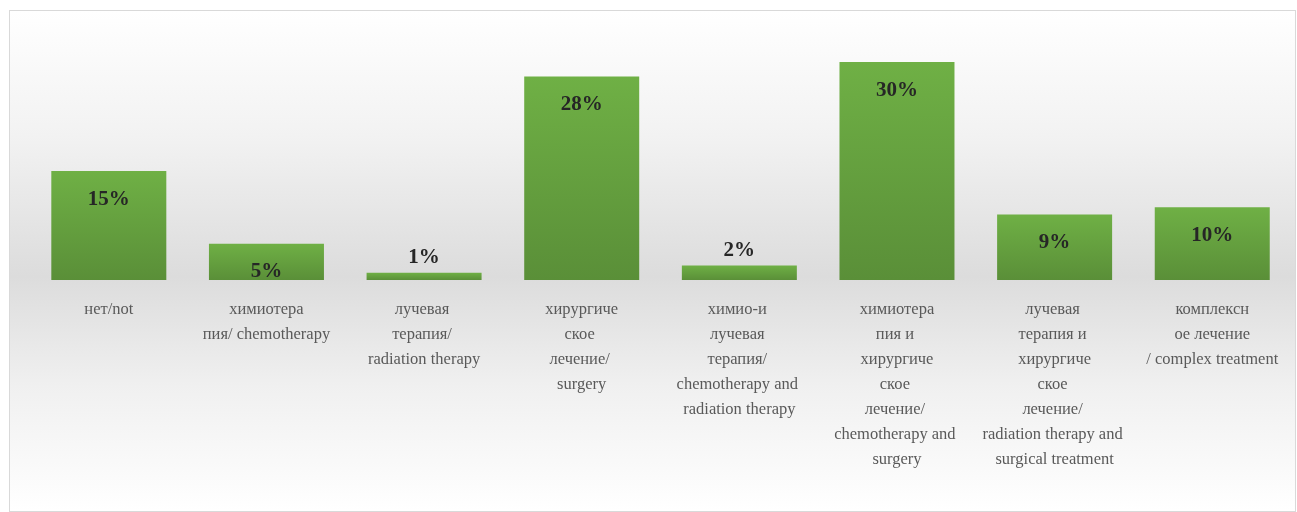  Describe the element at coordinates (1054, 241) in the screenshot. I see `data-label: 9%` at that location.